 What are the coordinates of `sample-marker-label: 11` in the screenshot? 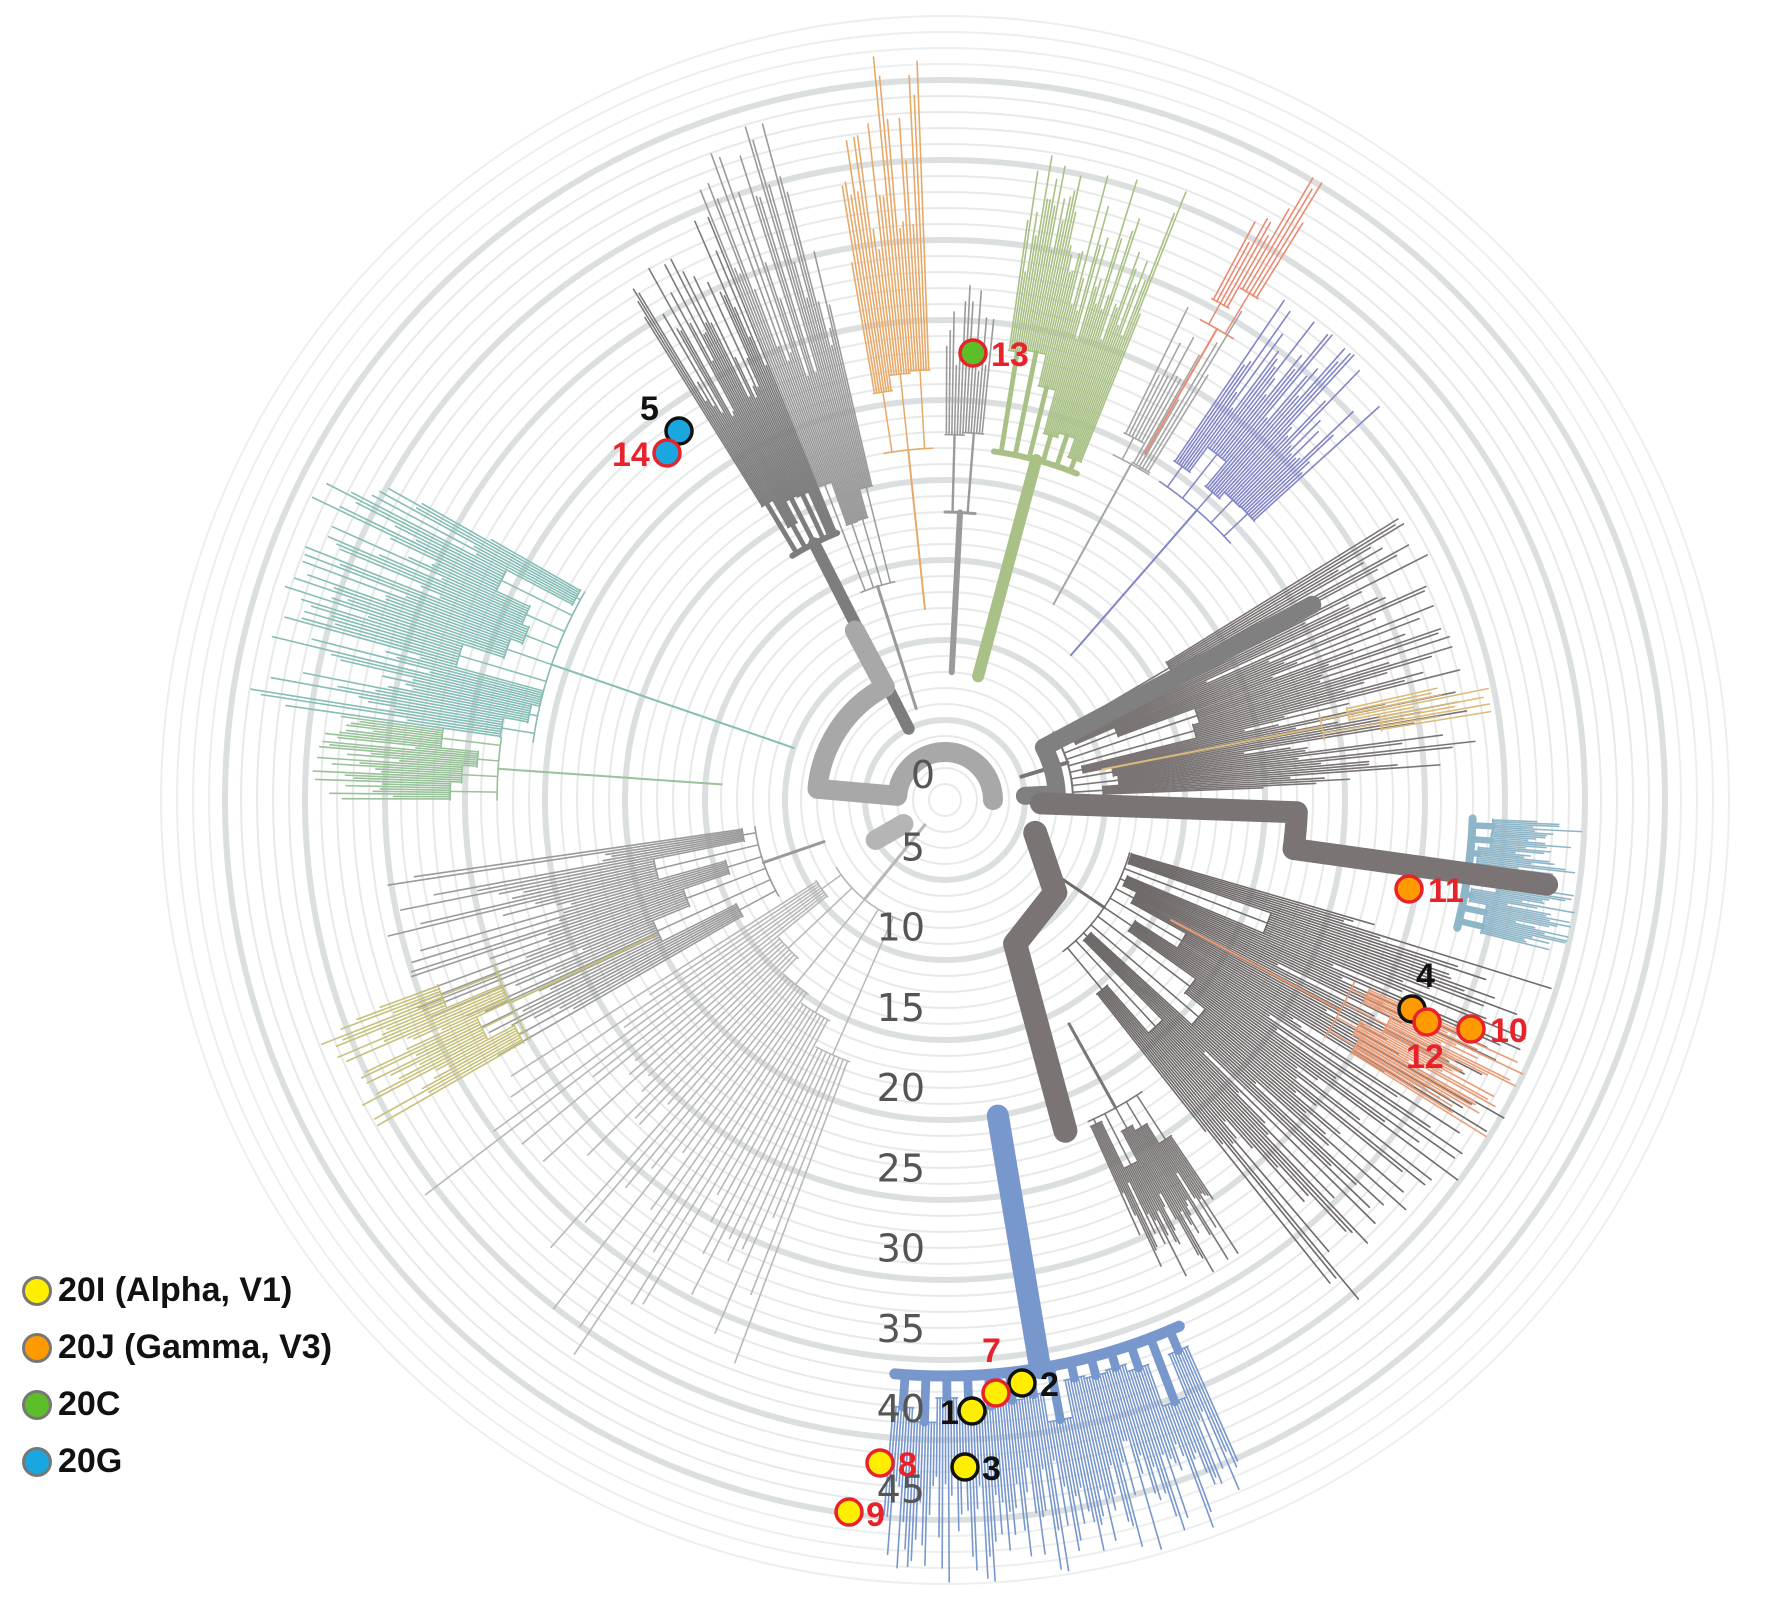 It's located at (1446, 891).